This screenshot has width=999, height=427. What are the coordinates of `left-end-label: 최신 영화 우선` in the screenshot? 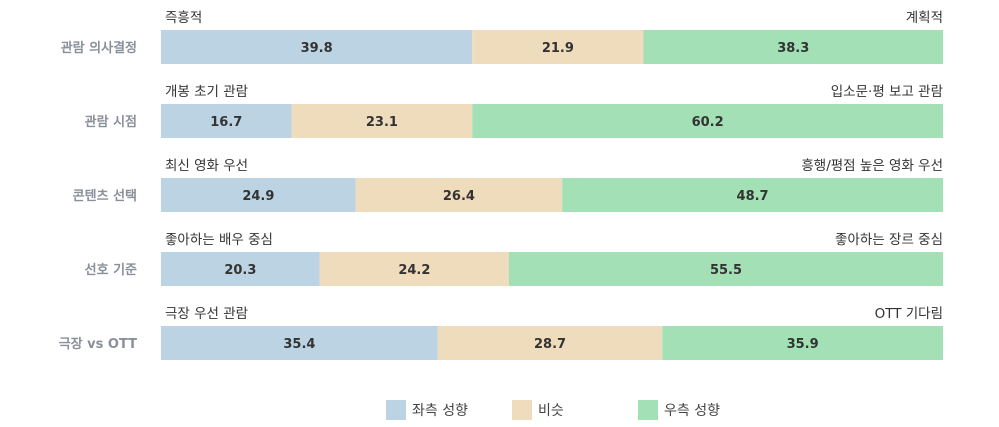 It's located at (206, 166).